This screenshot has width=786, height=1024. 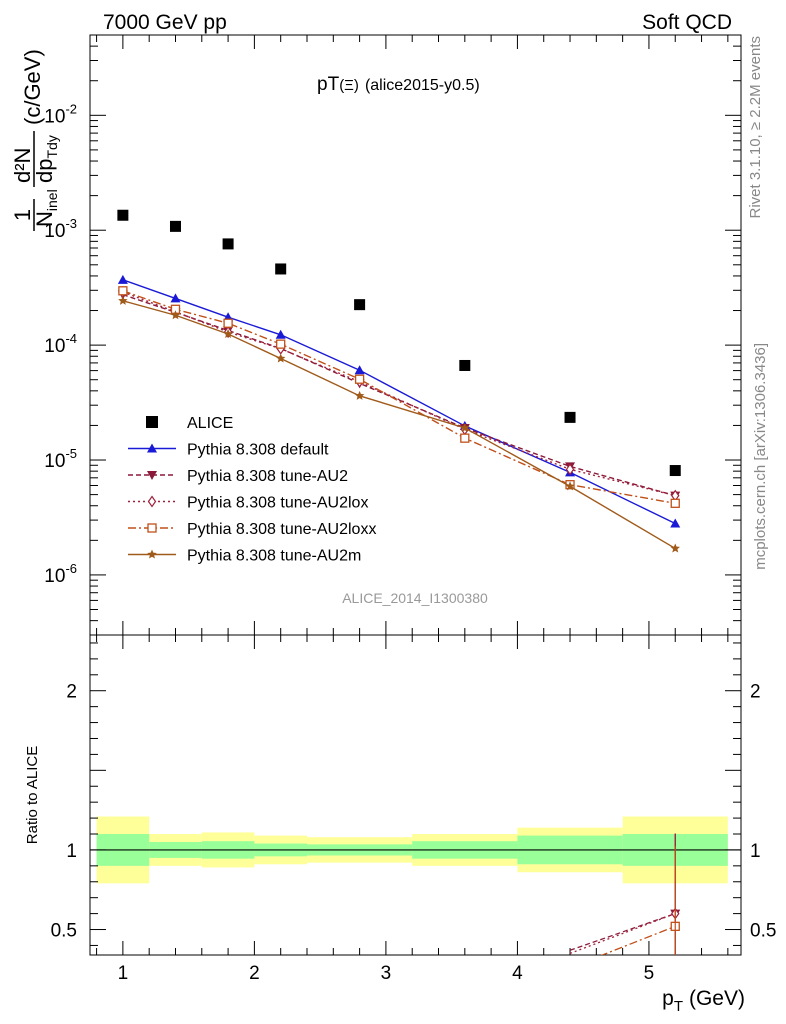 I want to click on header-right: Soft QCD, so click(x=687, y=22).